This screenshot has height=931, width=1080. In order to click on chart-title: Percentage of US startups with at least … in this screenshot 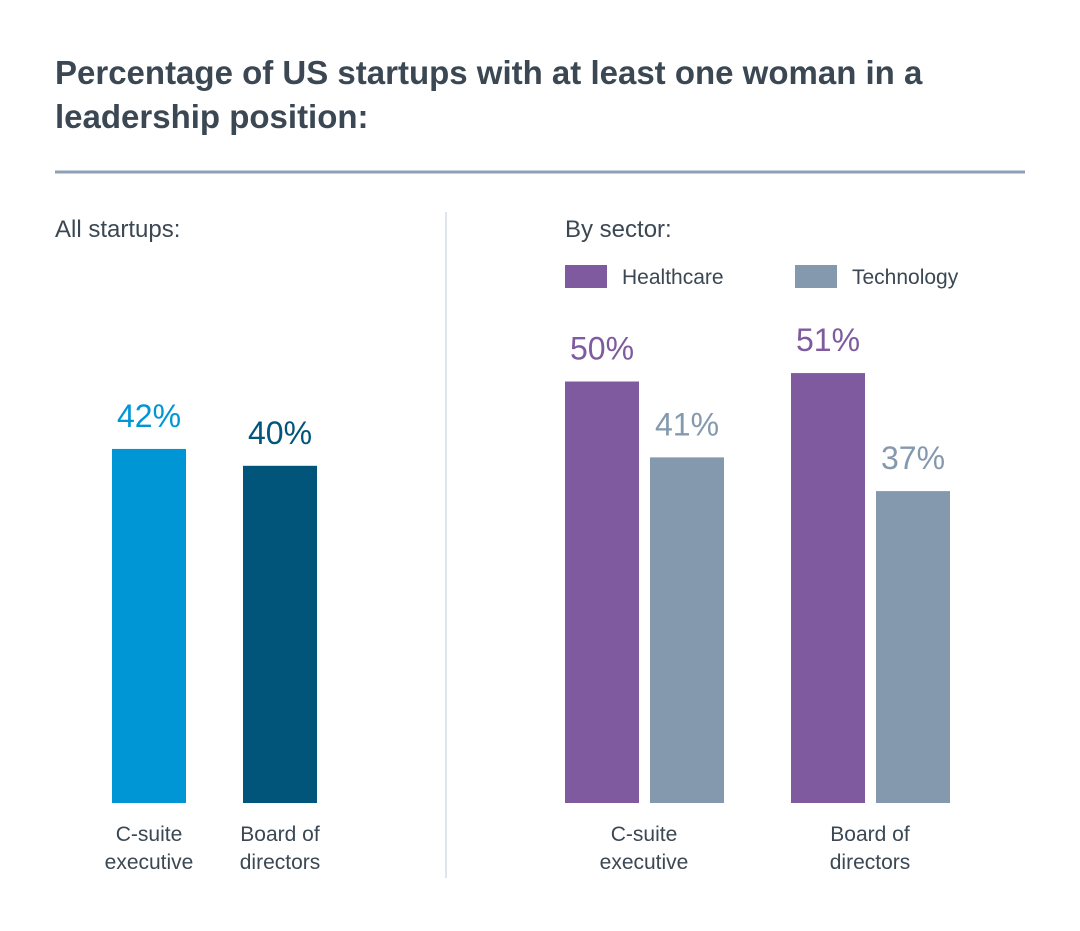, I will do `click(489, 72)`.